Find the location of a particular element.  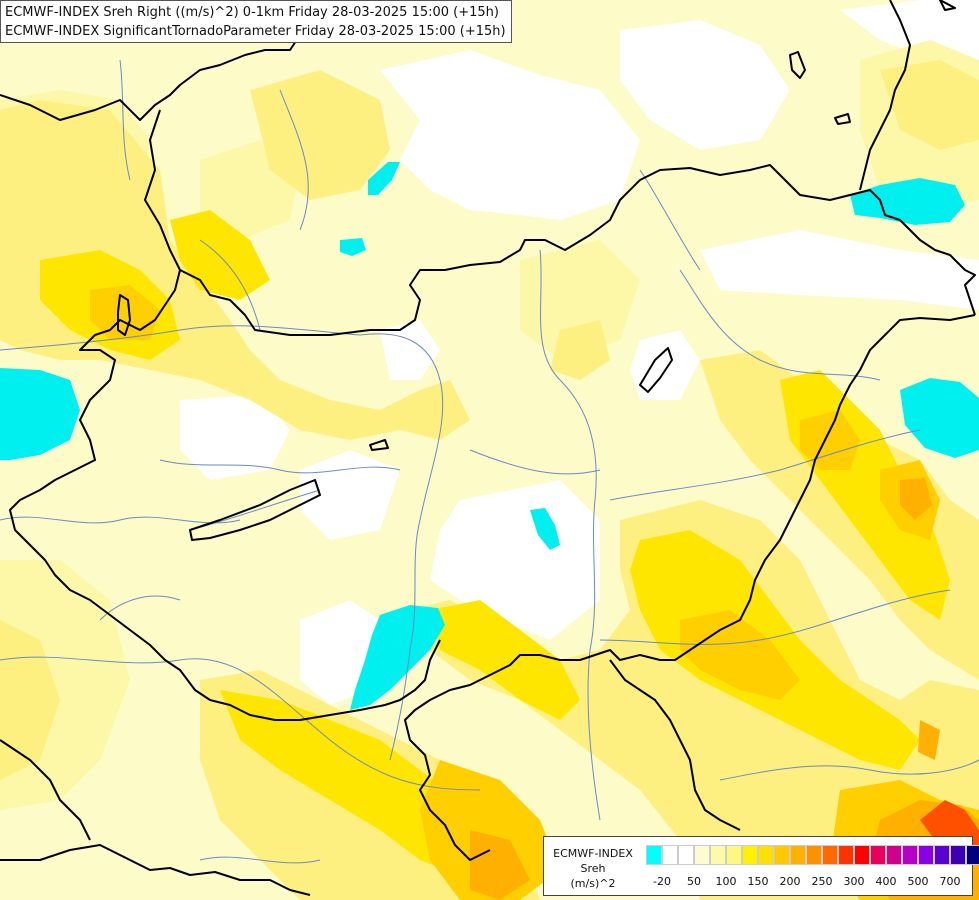

legend-tick-0: -20 is located at coordinates (662, 881).